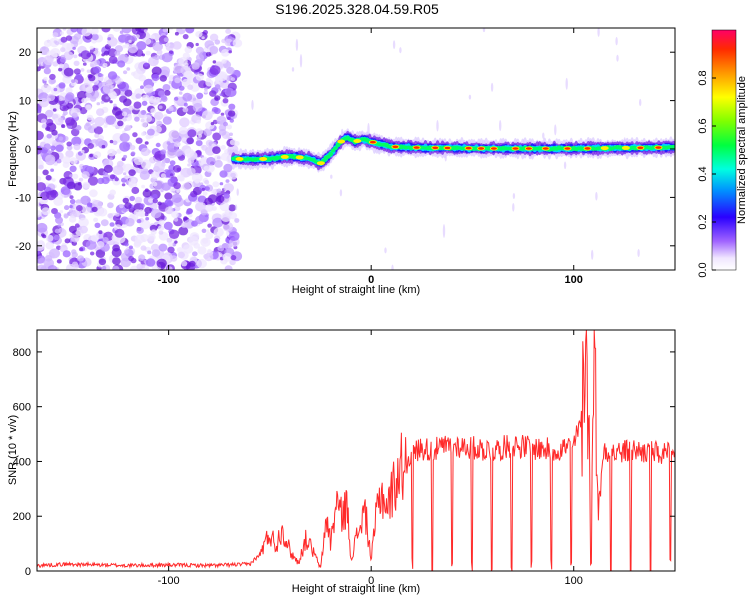  Describe the element at coordinates (604, 148) in the screenshot. I see `signal-peak` at that location.